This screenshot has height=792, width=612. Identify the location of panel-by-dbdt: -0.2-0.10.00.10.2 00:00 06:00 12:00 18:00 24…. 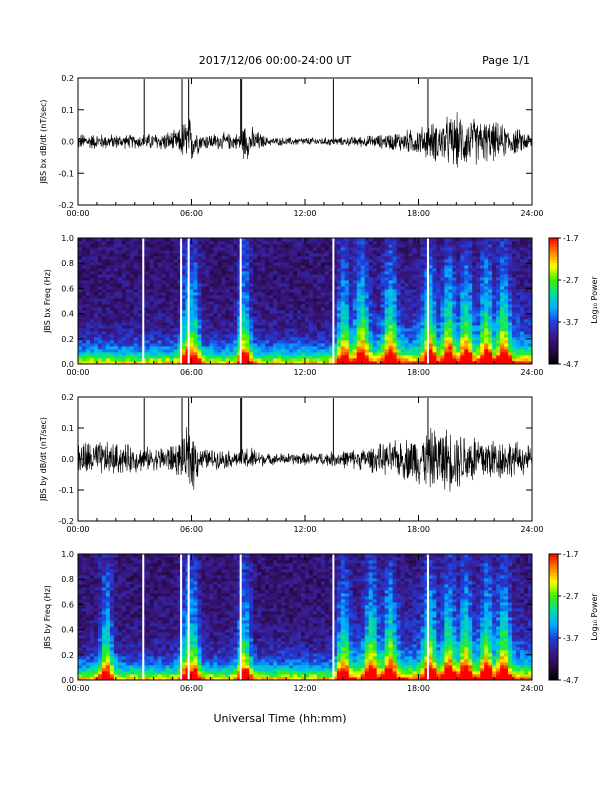
(291, 463).